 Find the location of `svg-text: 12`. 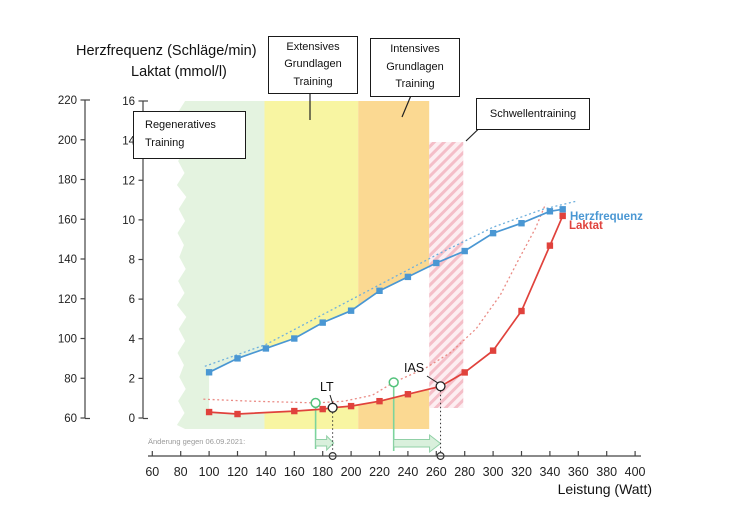

svg-text: 12 is located at coordinates (128, 181).